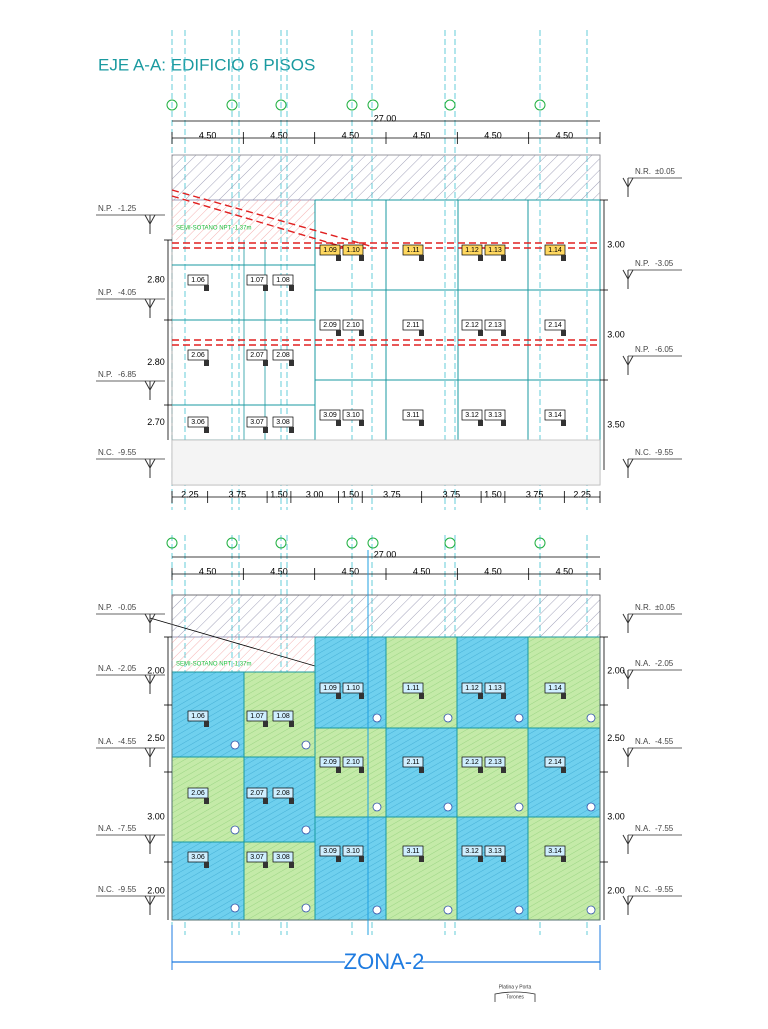  I want to click on level-name: N.C., so click(643, 889).